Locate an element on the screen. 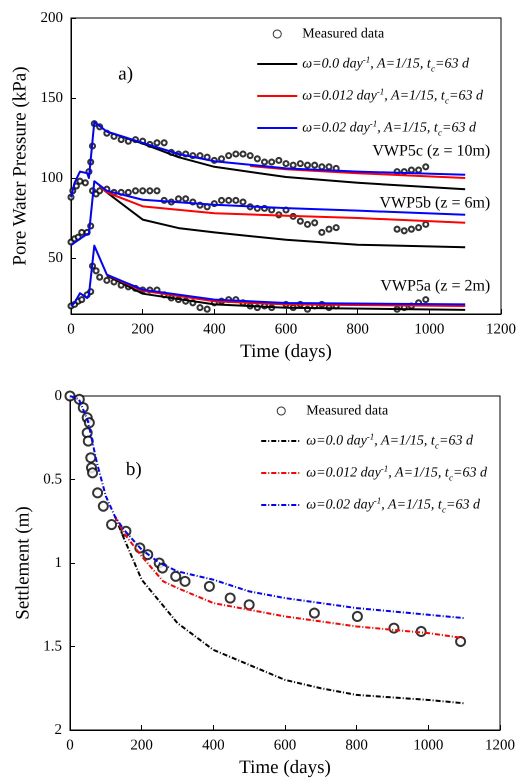 This screenshot has width=528, height=783. annotation: VWP5c (z = 10m) is located at coordinates (431, 151).